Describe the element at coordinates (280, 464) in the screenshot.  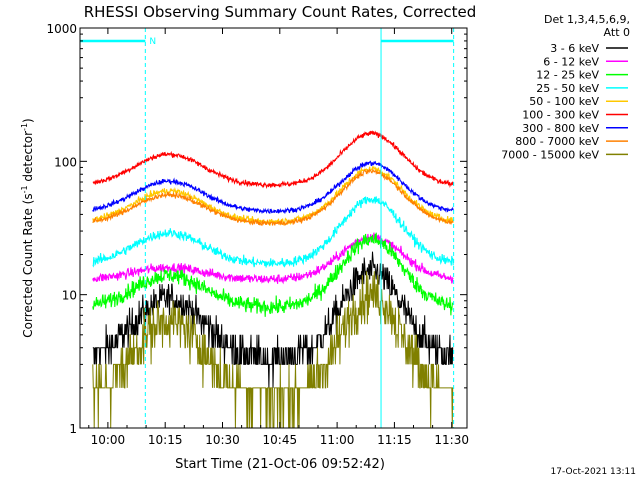
I see `x-axis-label: Start Time (21-Oct-06 09:52:42)` at that location.